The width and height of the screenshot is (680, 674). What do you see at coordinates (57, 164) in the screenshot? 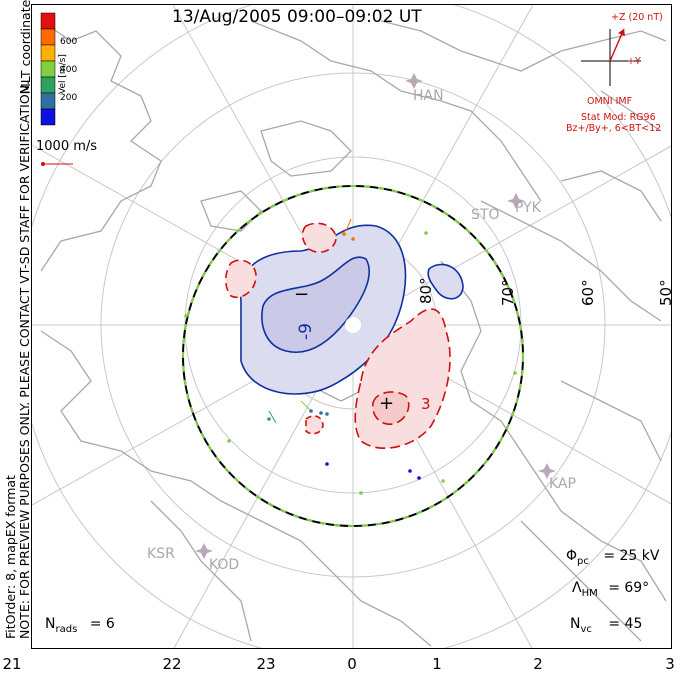
I see `velocity-reference-vector` at bounding box center [57, 164].